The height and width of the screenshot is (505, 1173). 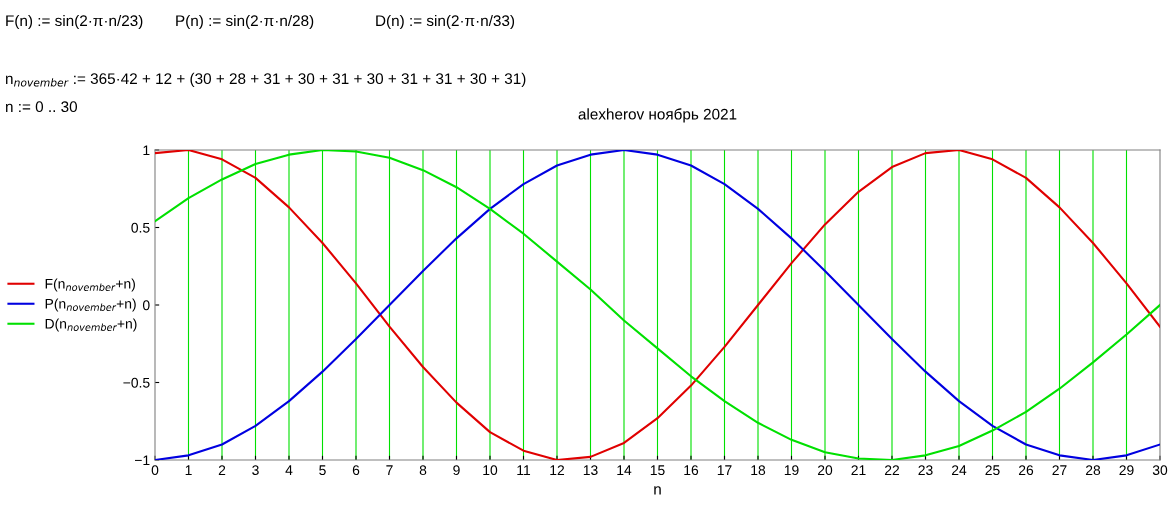 What do you see at coordinates (146, 305) in the screenshot?
I see `y-tick-label: 0` at bounding box center [146, 305].